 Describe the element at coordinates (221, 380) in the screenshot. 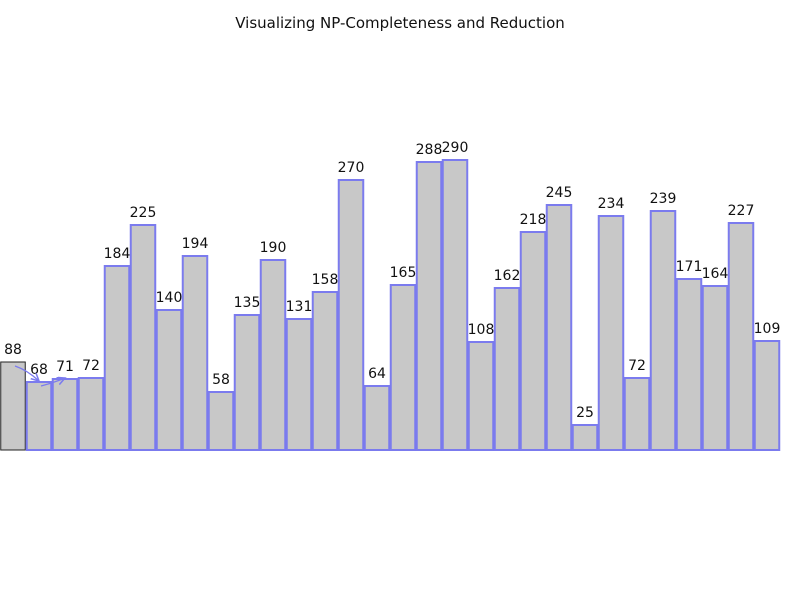

I see `bar-value-label: 58` at that location.